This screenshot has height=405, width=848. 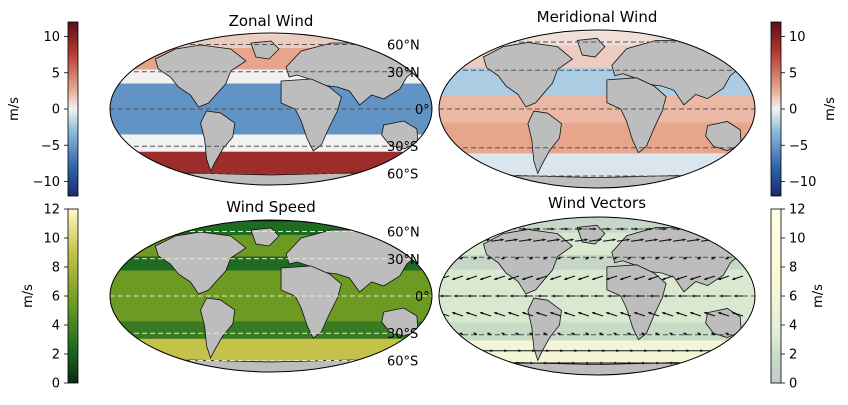 I want to click on map-outline, so click(x=271, y=109).